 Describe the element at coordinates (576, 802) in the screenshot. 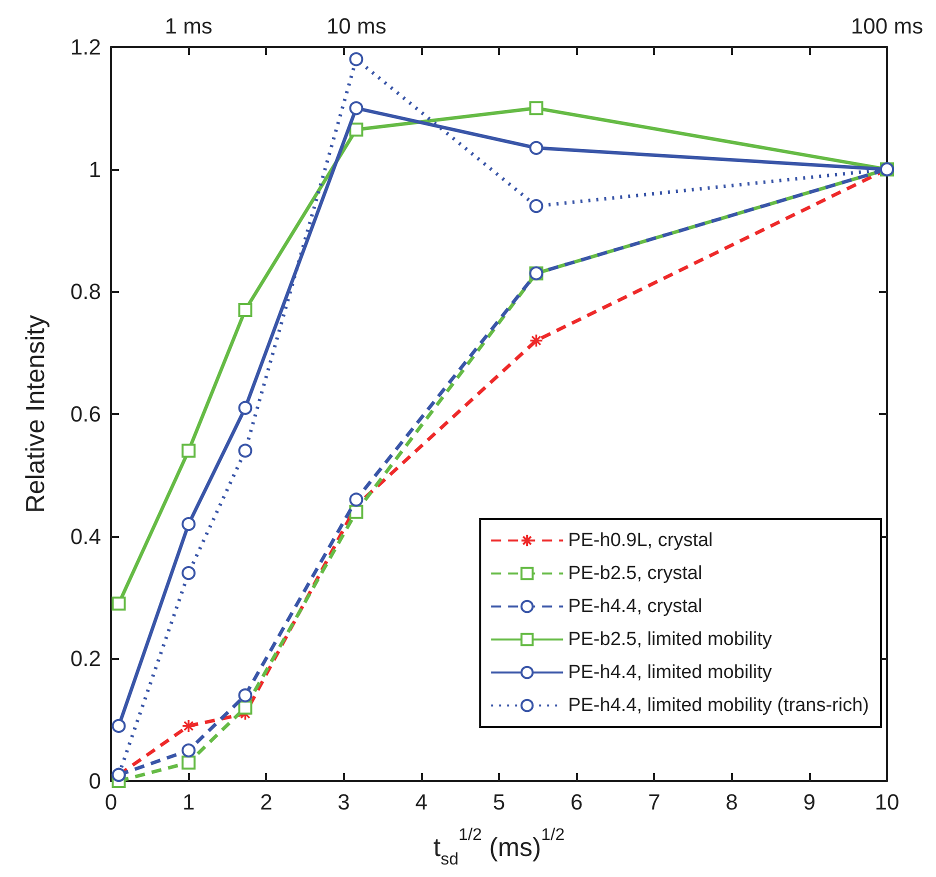

I see `x-tick-label: 6` at that location.